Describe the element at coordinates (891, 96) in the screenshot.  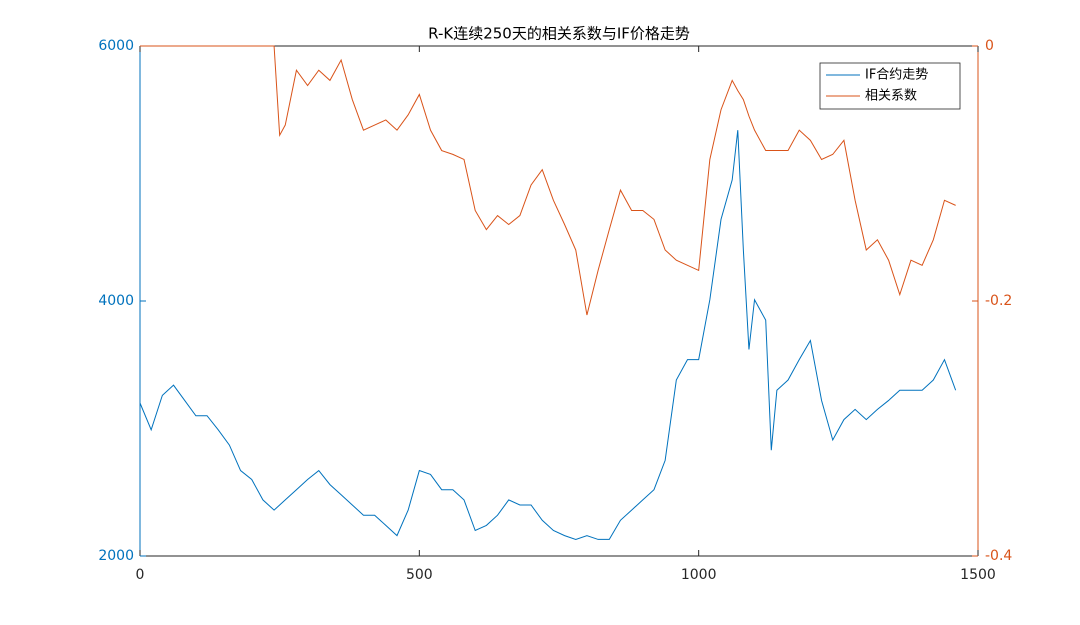
I see `legend-label: 相关系数` at that location.